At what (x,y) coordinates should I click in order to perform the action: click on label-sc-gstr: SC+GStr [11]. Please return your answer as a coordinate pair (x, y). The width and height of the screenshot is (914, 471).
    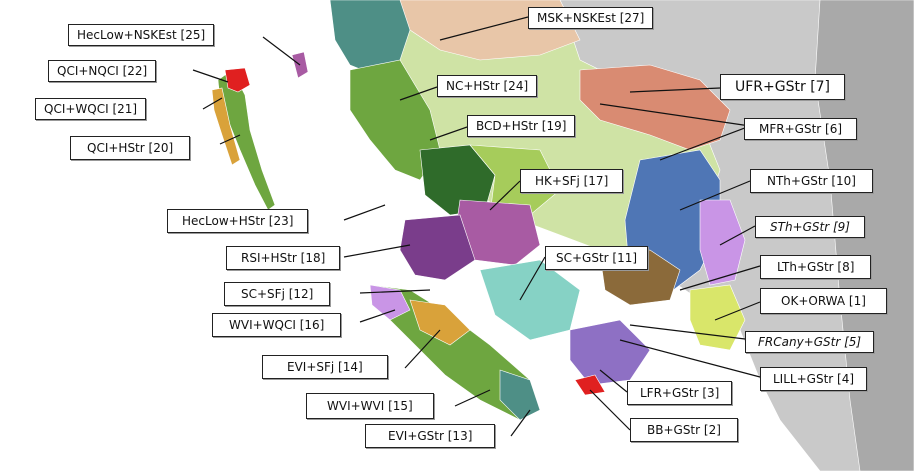
    Looking at the image, I should click on (597, 258).